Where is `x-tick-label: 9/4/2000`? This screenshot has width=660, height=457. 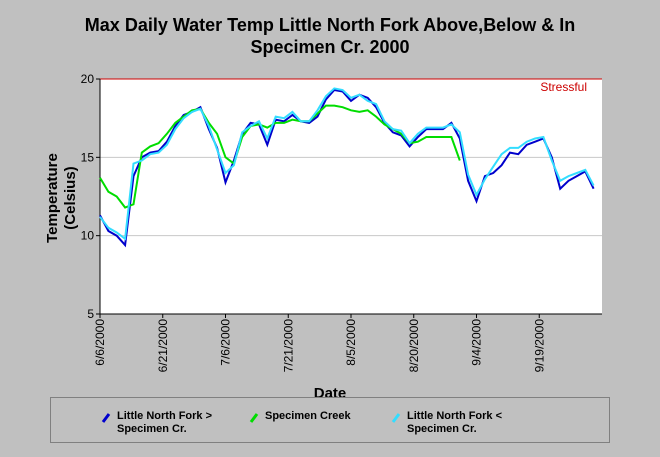 x-tick-label: 9/4/2000 is located at coordinates (477, 342).